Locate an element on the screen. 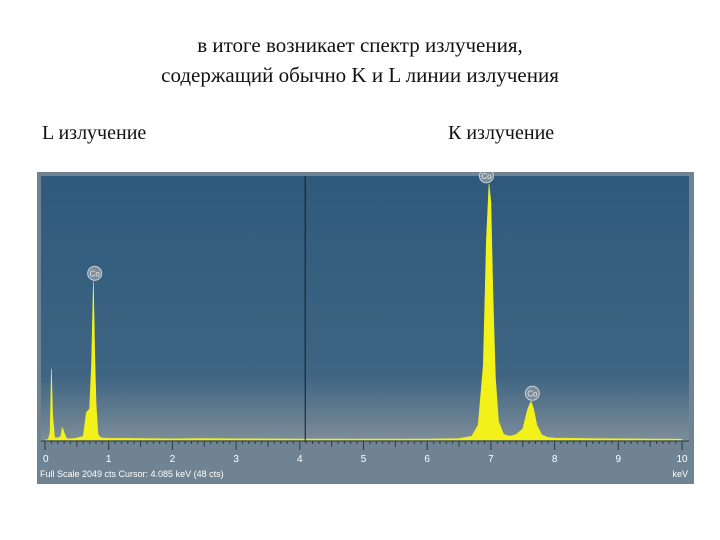 Image resolution: width=720 pixels, height=540 pixels. k-radiation-label: К излучение is located at coordinates (501, 133).